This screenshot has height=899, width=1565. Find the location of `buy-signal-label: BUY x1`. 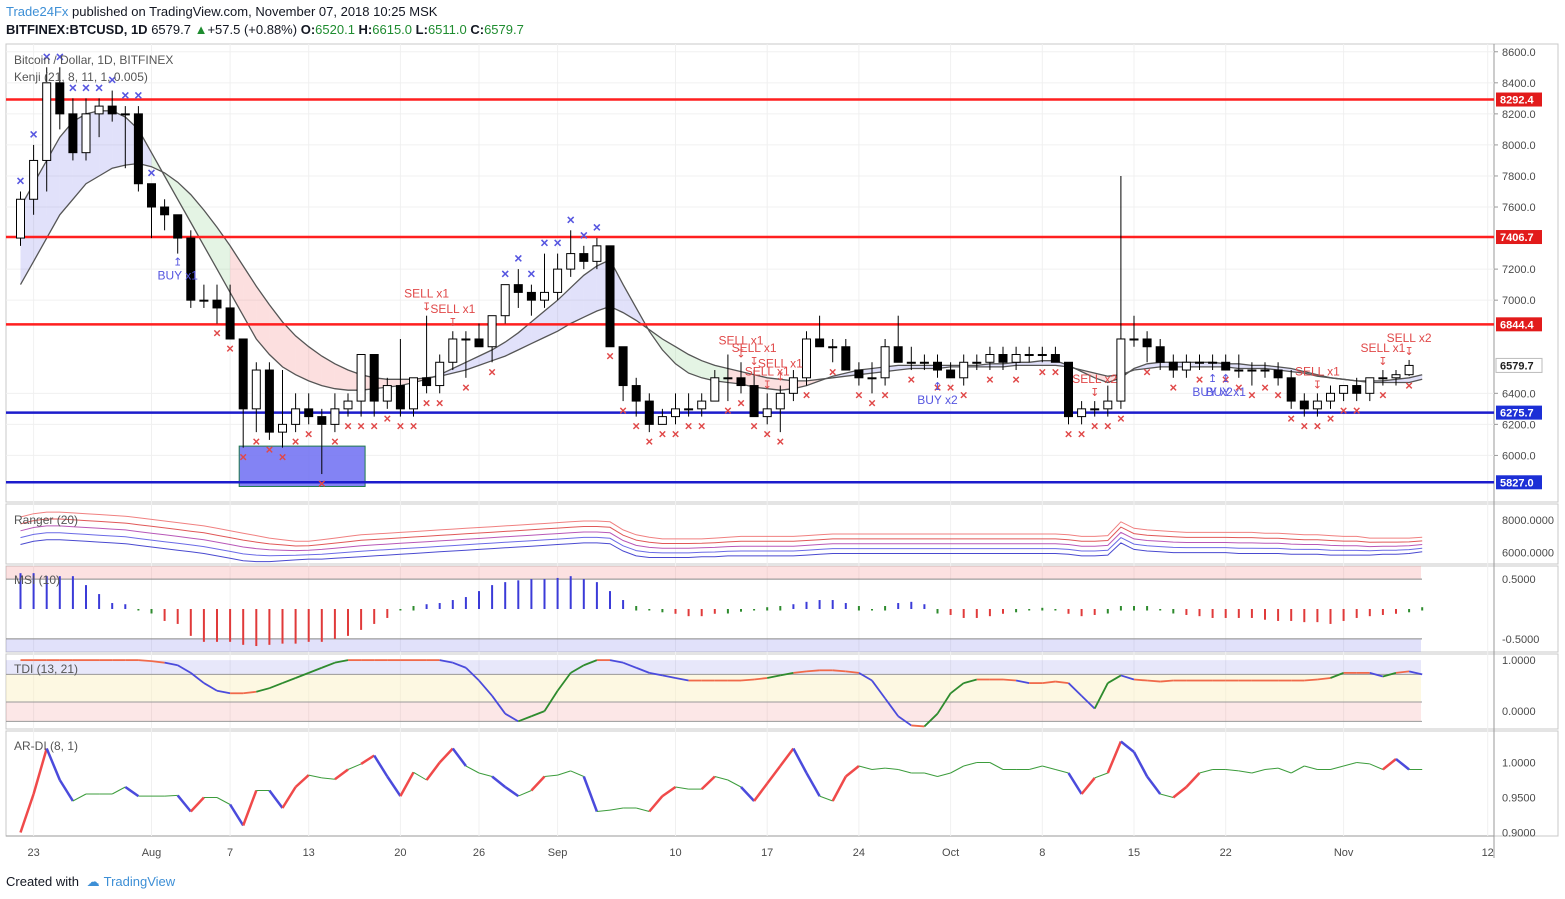

buy-signal-label: BUY x1 is located at coordinates (177, 276).